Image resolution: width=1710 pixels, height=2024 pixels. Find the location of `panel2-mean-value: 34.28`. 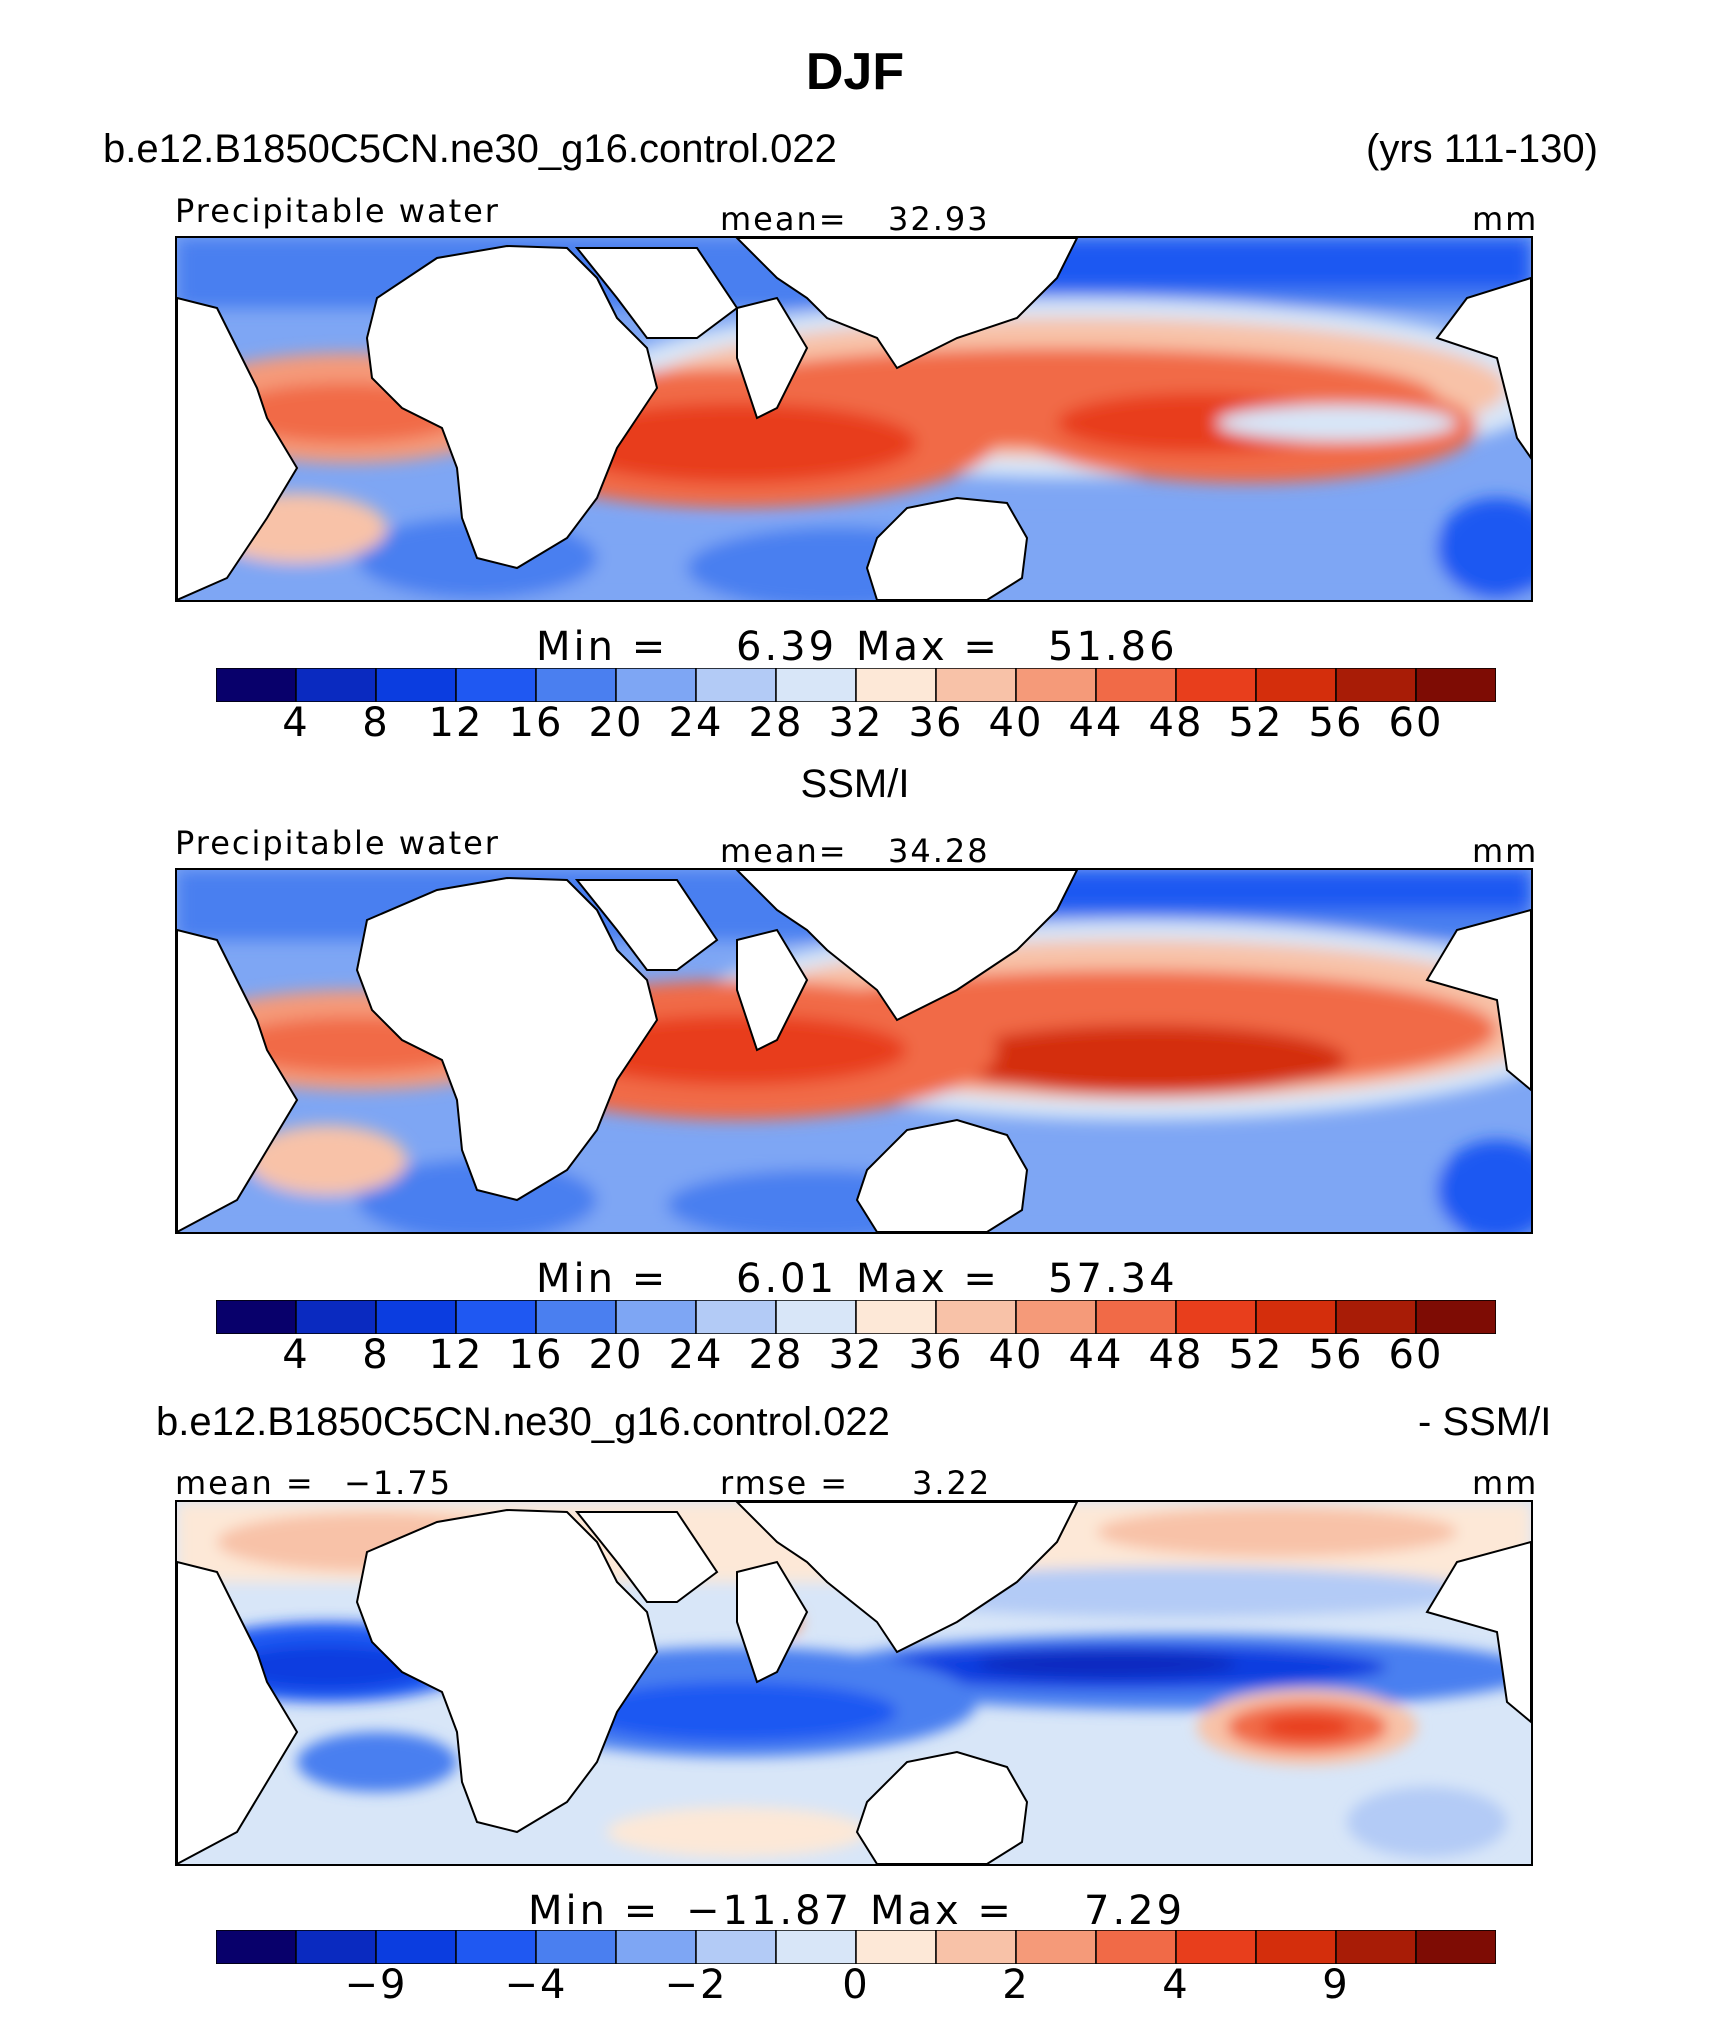

panel2-mean-value: 34.28 is located at coordinates (939, 851).